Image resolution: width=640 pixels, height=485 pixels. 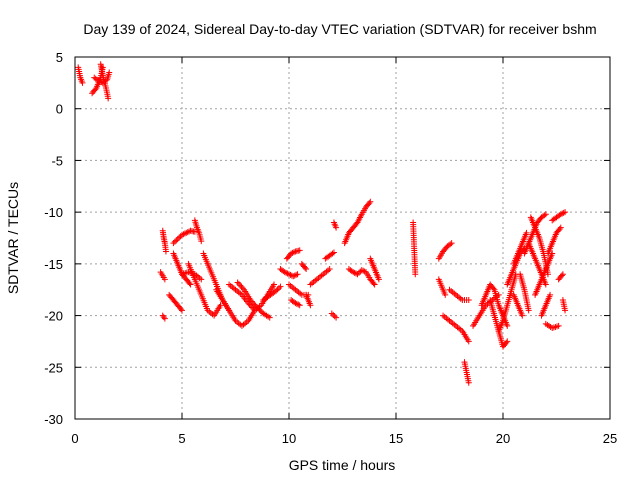 I want to click on x-tick-label: 5, so click(x=181, y=438).